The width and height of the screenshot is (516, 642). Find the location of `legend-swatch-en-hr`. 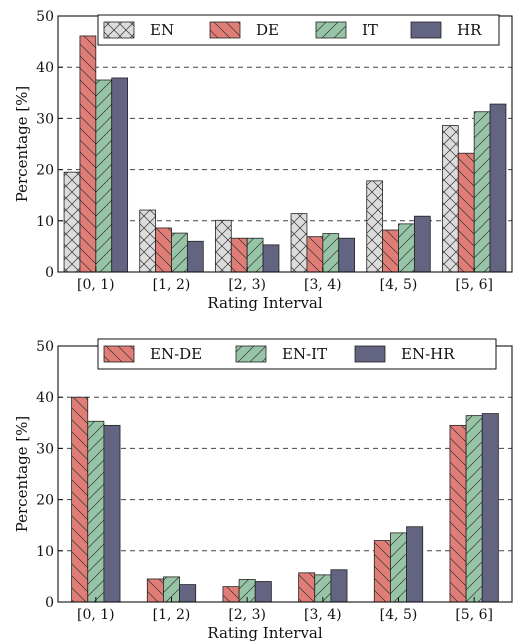

legend-swatch-en-hr is located at coordinates (370, 354).